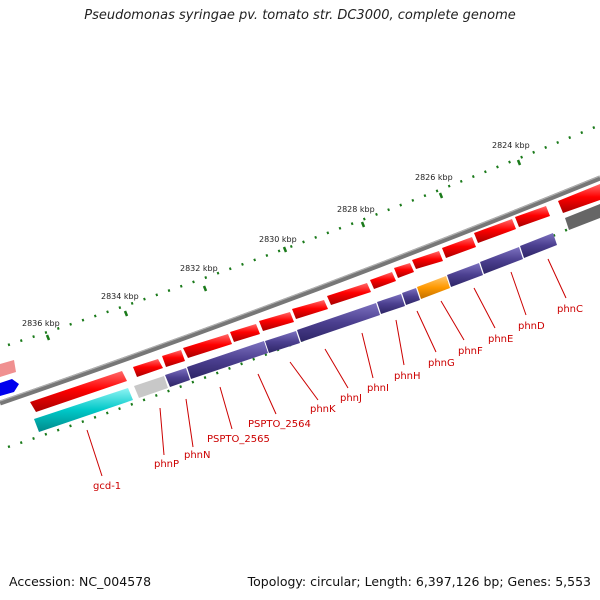 Image resolution: width=600 pixels, height=600 pixels. What do you see at coordinates (470, 351) in the screenshot?
I see `gene-label-phnF: phnF` at bounding box center [470, 351].